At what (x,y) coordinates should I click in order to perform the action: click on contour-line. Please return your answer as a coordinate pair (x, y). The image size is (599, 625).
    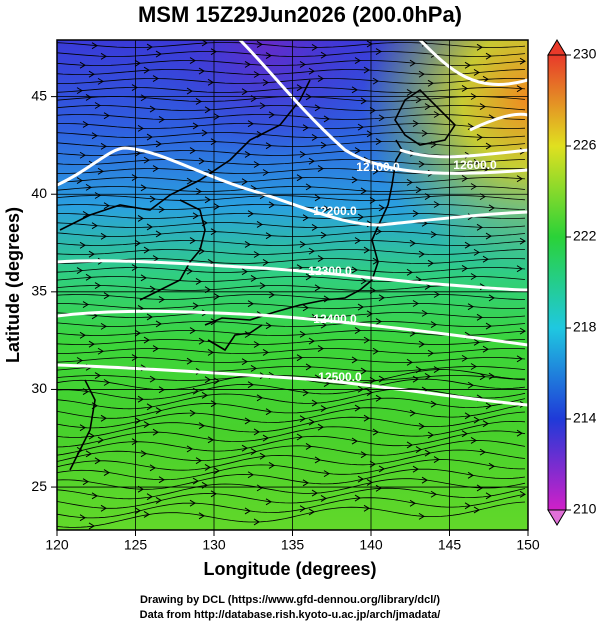
    Looking at the image, I should click on (292, 275).